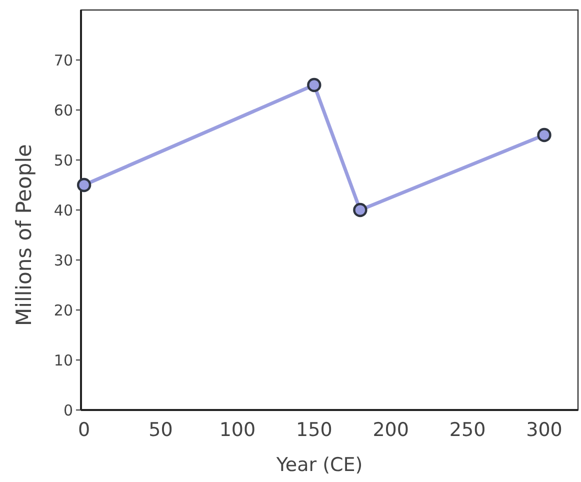  Describe the element at coordinates (160, 430) in the screenshot. I see `x-tick-label: 50` at that location.